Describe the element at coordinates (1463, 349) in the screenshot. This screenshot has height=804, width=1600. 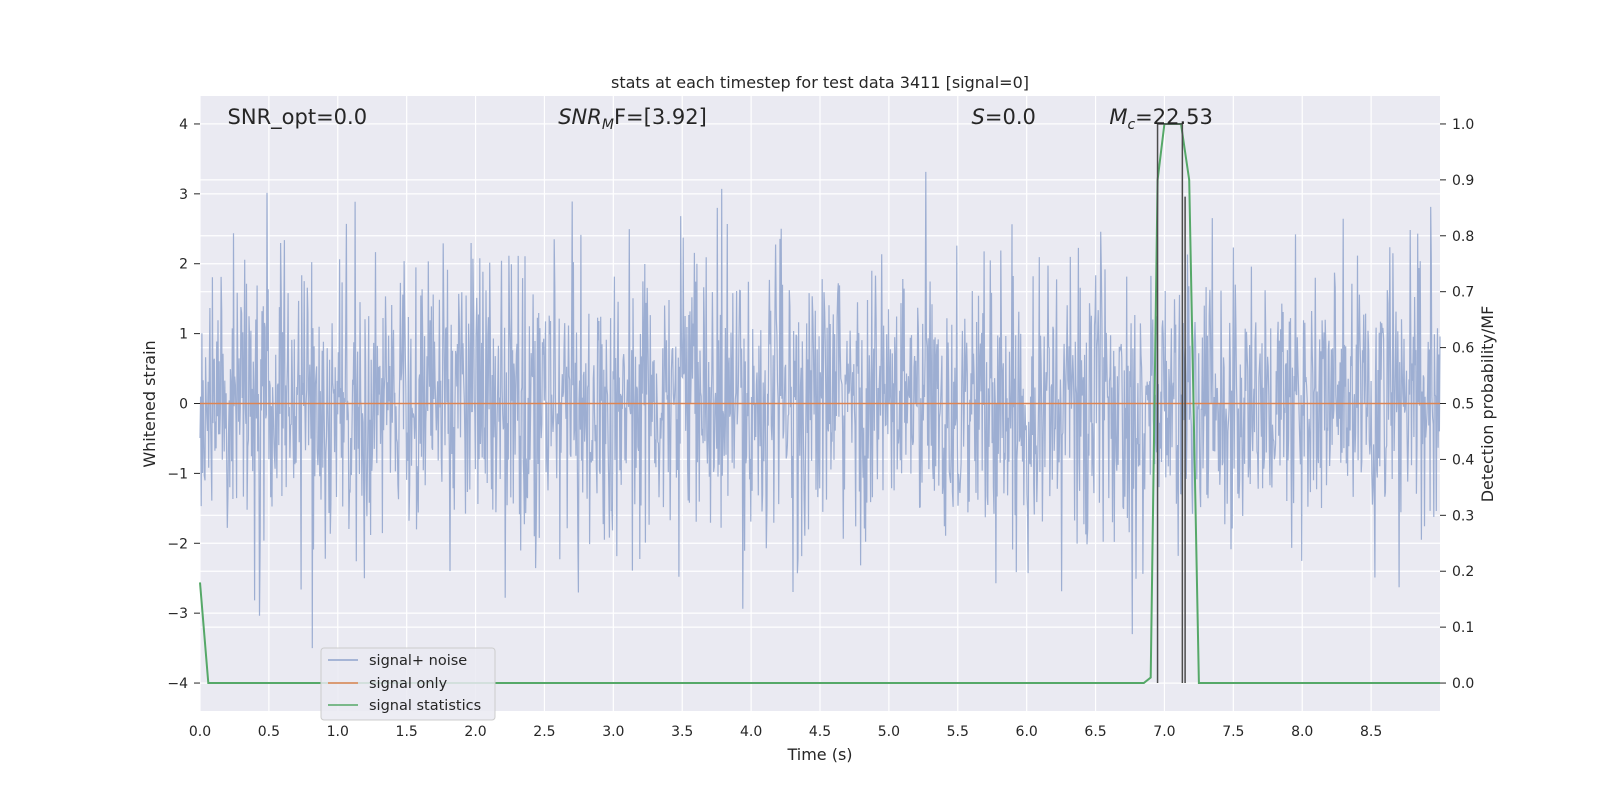
I see `y-right-tick-label: 0.6` at that location.